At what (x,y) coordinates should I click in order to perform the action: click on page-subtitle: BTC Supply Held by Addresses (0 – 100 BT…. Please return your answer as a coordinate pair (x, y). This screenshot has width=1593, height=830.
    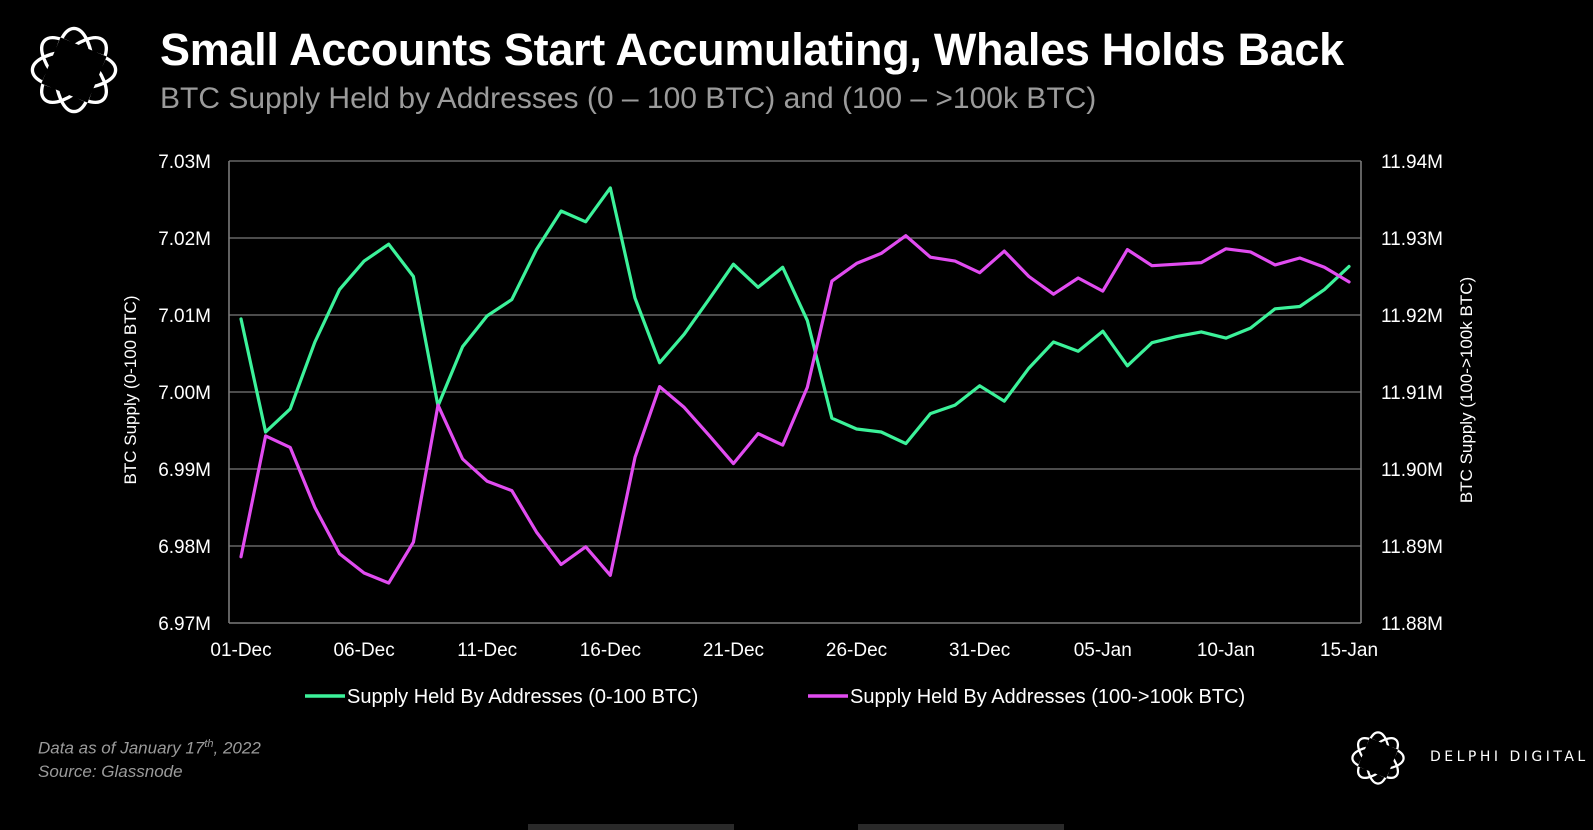
    Looking at the image, I should click on (628, 98).